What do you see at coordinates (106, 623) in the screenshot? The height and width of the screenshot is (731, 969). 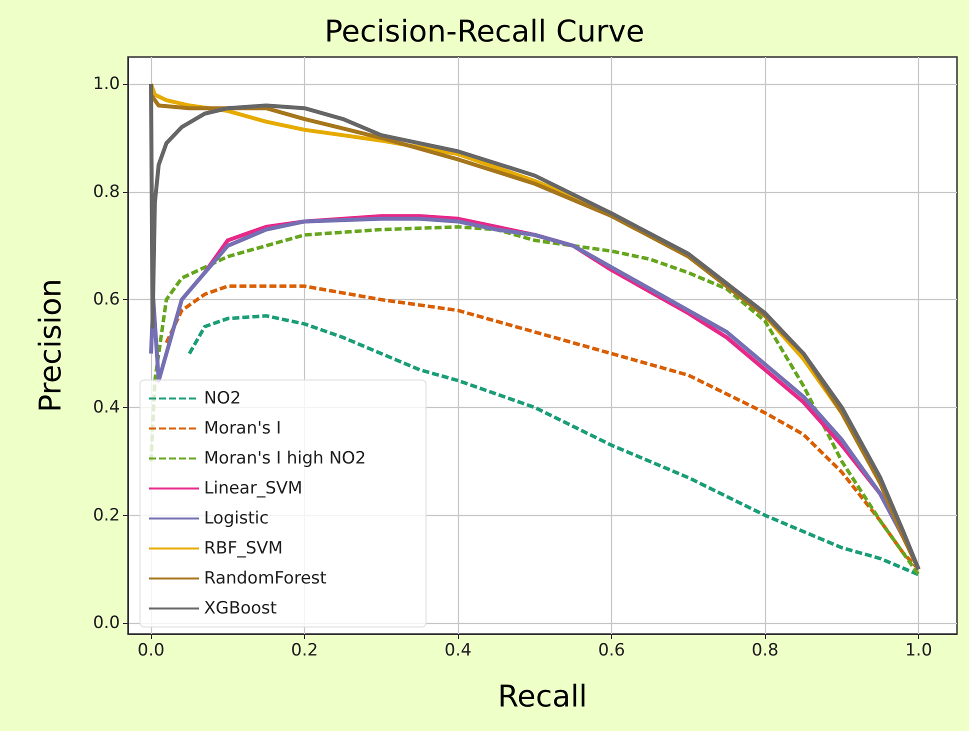 I see `y-tick-label: 0.0` at bounding box center [106, 623].